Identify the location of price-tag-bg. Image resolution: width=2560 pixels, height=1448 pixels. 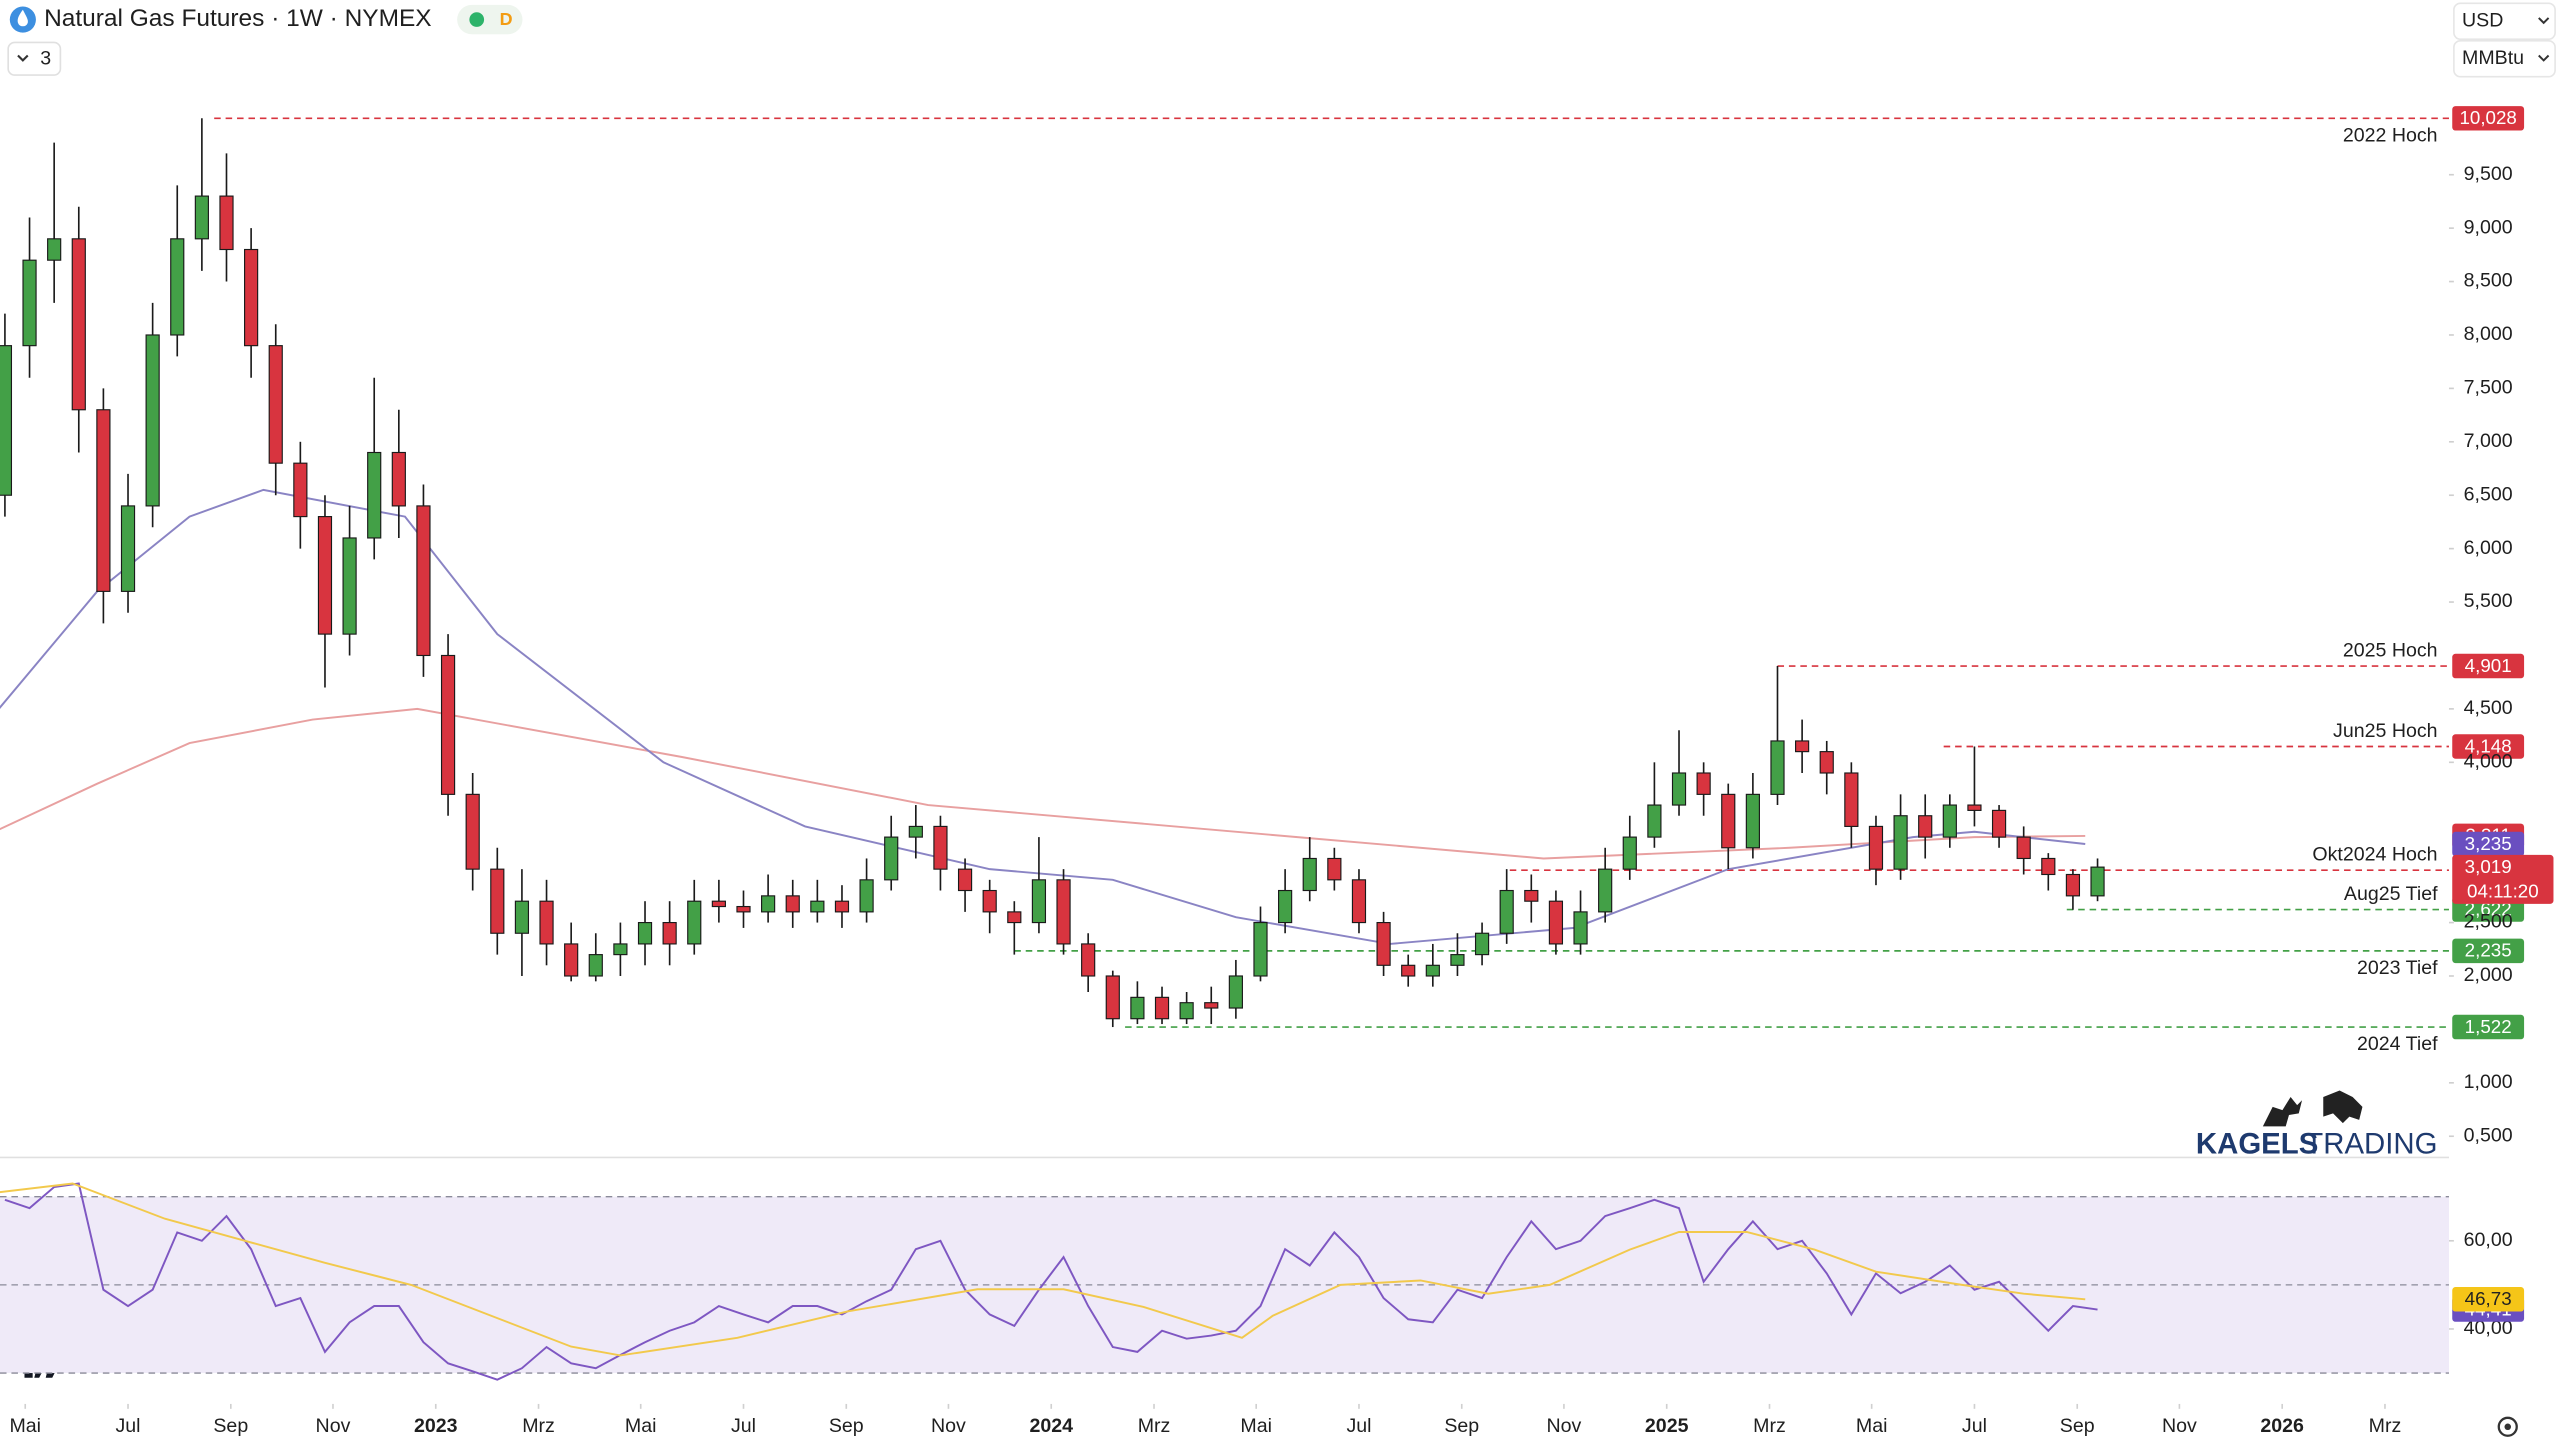
(2503, 879).